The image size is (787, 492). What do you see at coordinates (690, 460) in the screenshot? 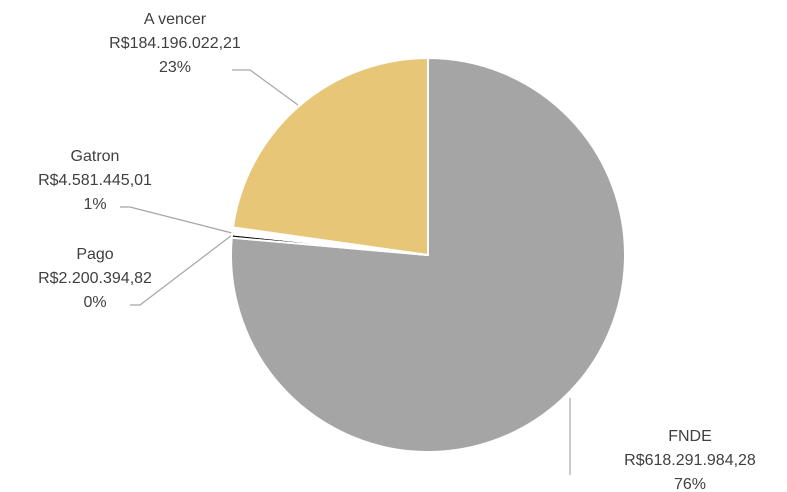
I see `slice-value-label: R$618.291.984,28` at bounding box center [690, 460].